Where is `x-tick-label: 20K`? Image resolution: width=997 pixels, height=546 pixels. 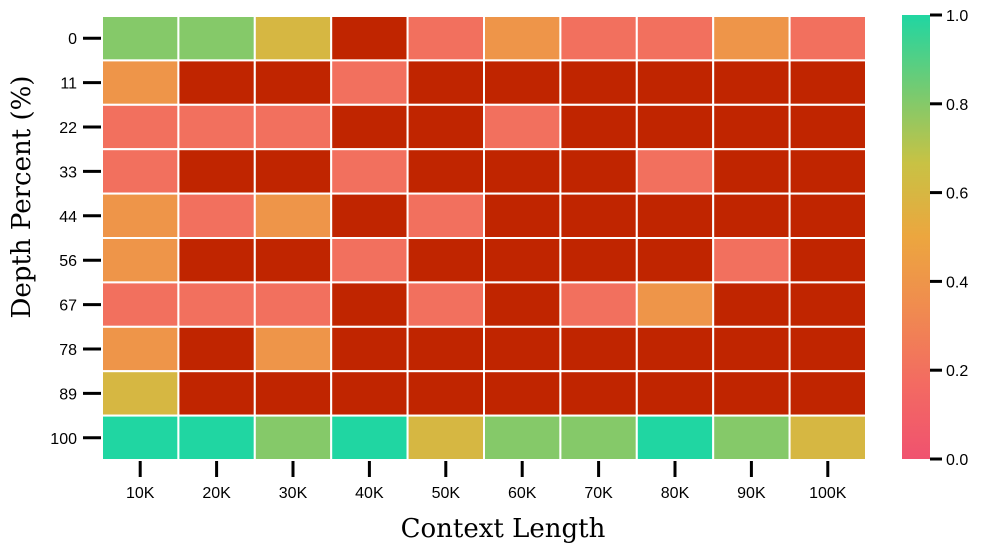 x-tick-label: 20K is located at coordinates (216, 493).